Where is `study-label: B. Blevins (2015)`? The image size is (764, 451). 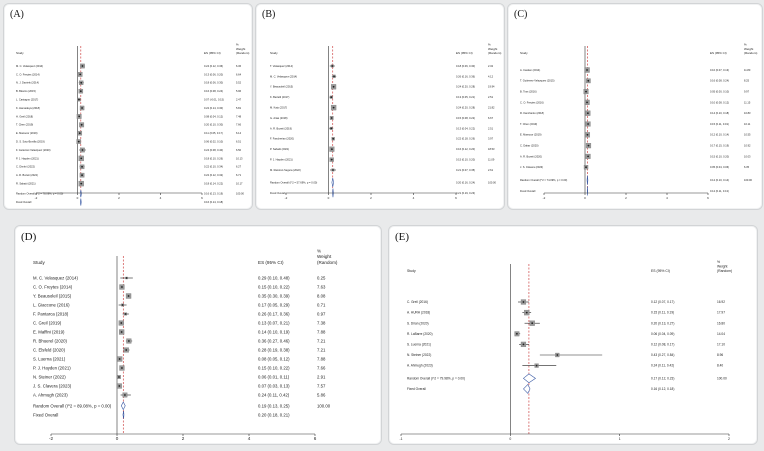 study-label: B. Blevins (2015) is located at coordinates (26, 91).